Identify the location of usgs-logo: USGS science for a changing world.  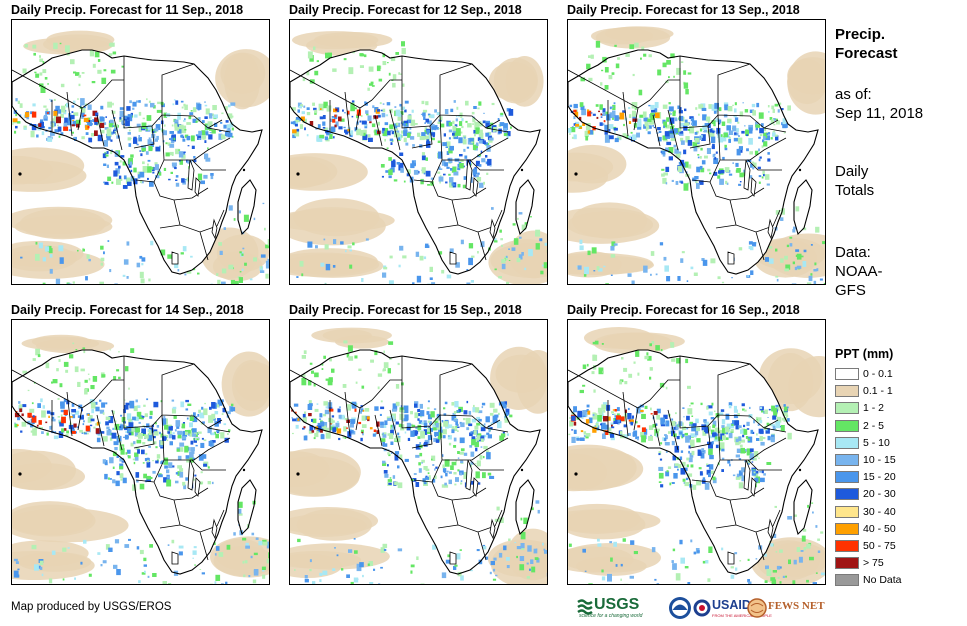
(620, 608).